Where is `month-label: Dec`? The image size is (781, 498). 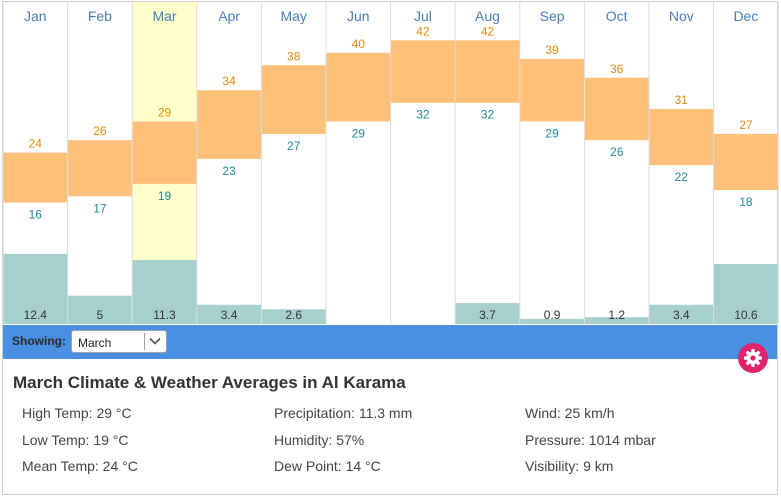 month-label: Dec is located at coordinates (745, 16).